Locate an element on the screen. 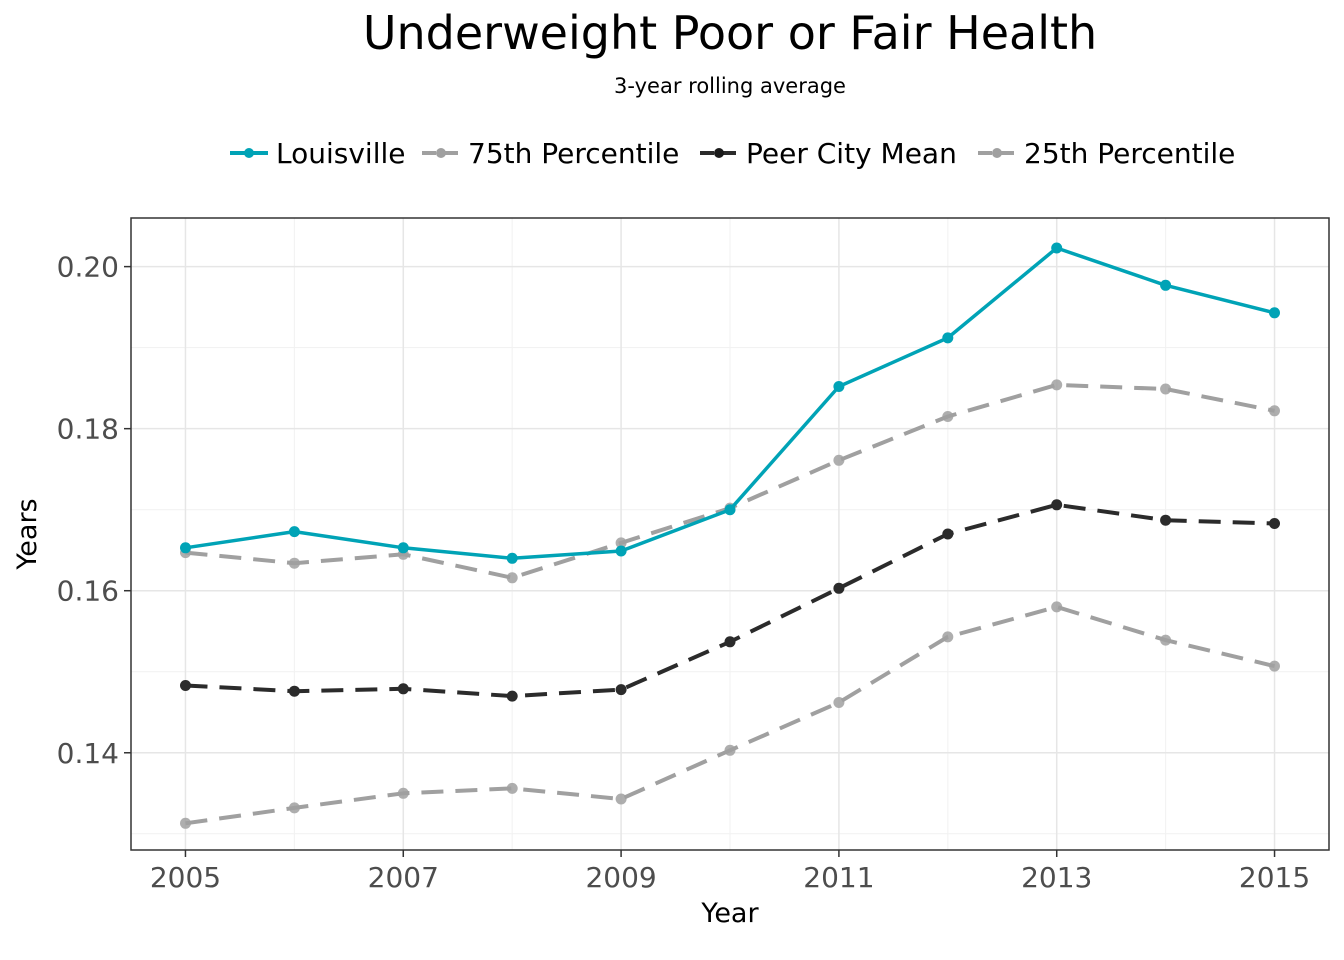 This screenshot has width=1344, height=960. legend-label-peer-city-mean: Peer City Mean is located at coordinates (851, 153).